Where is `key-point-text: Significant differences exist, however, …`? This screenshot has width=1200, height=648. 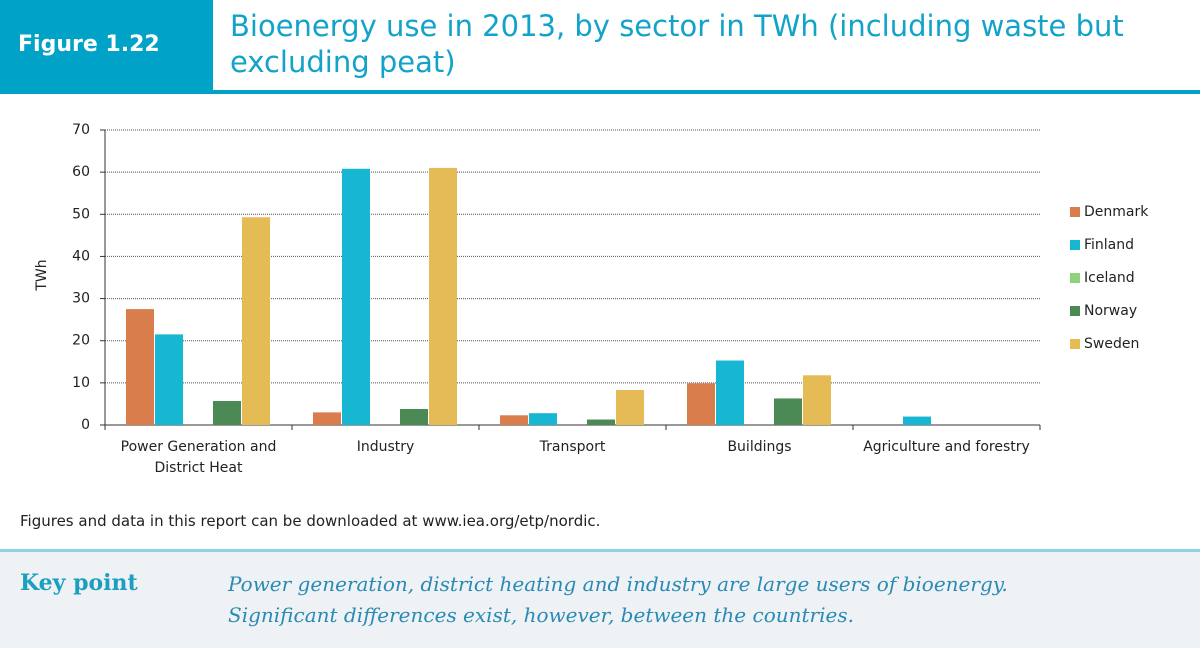 key-point-text: Significant differences exist, however, … is located at coordinates (541, 615).